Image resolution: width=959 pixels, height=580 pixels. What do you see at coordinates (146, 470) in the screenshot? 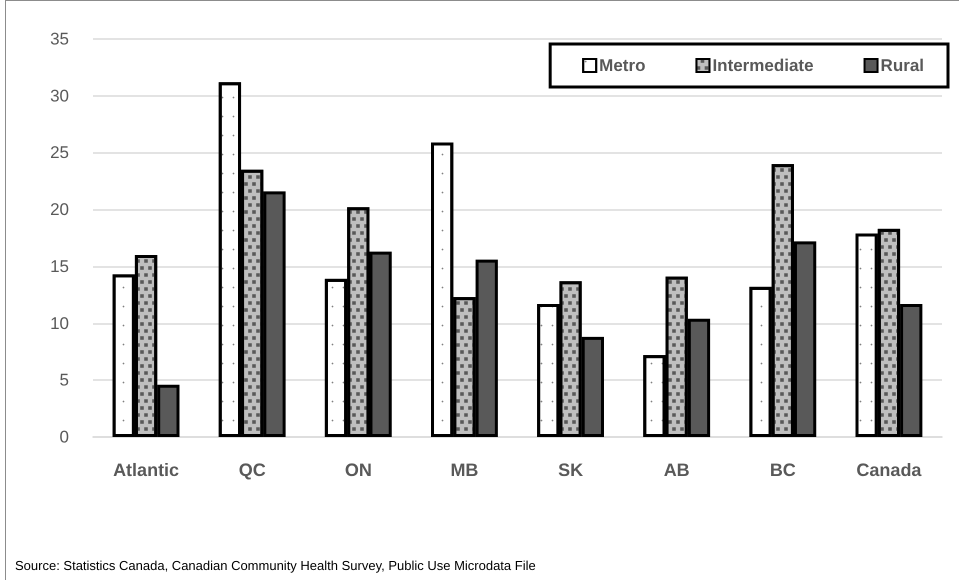
I see `x-tick-label: Atlantic` at bounding box center [146, 470].